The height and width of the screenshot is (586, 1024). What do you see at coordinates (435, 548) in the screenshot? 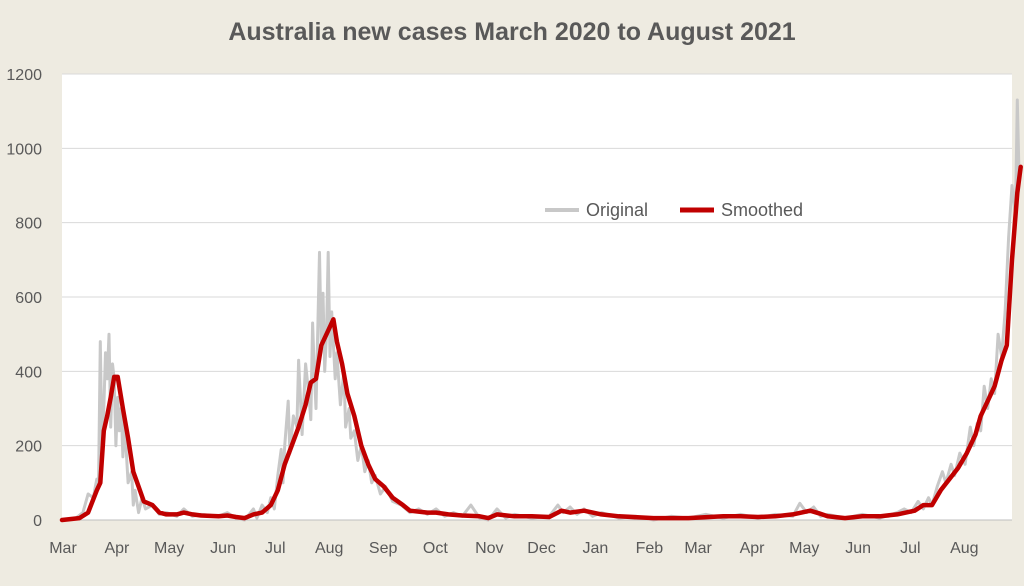
I see `x-tick-label: Oct` at bounding box center [435, 548].